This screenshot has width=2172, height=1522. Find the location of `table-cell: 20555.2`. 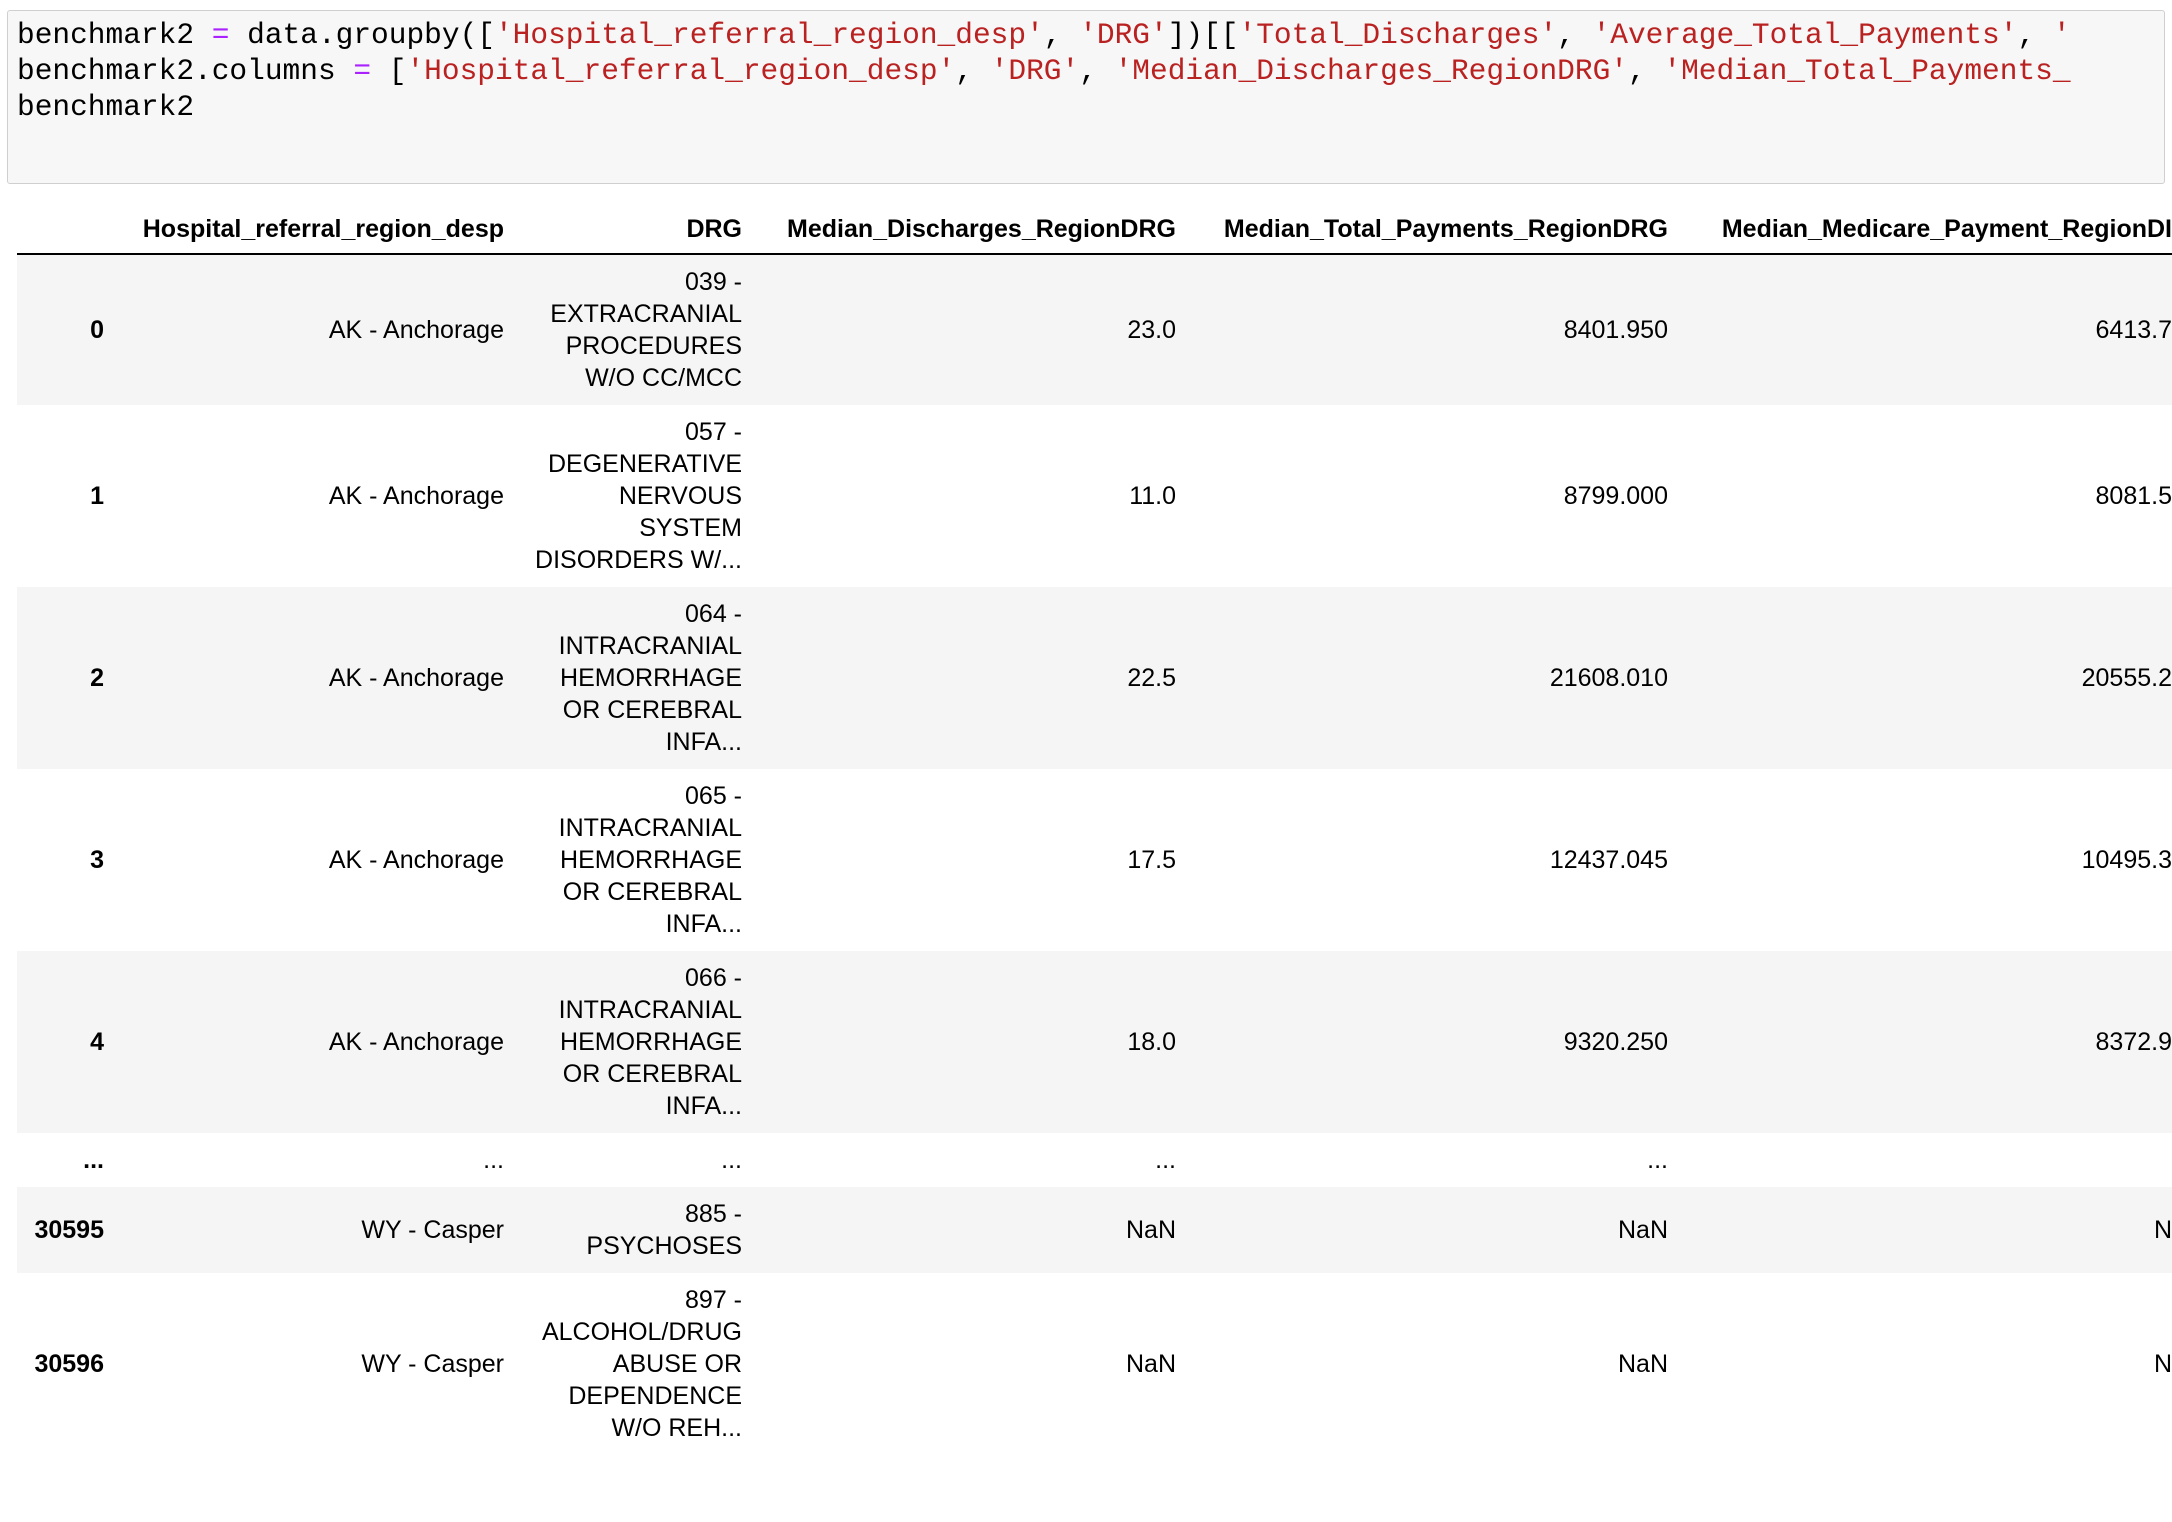

table-cell: 20555.2 is located at coordinates (2126, 678).